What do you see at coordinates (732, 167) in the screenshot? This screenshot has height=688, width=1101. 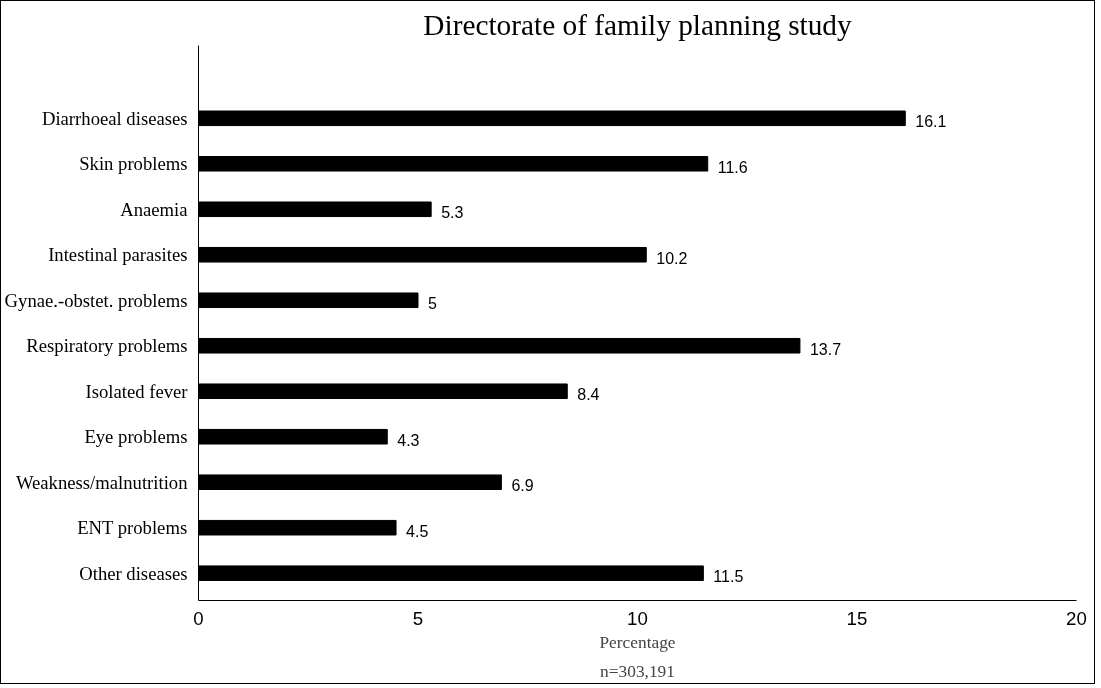 I see `data-label: 11.6` at bounding box center [732, 167].